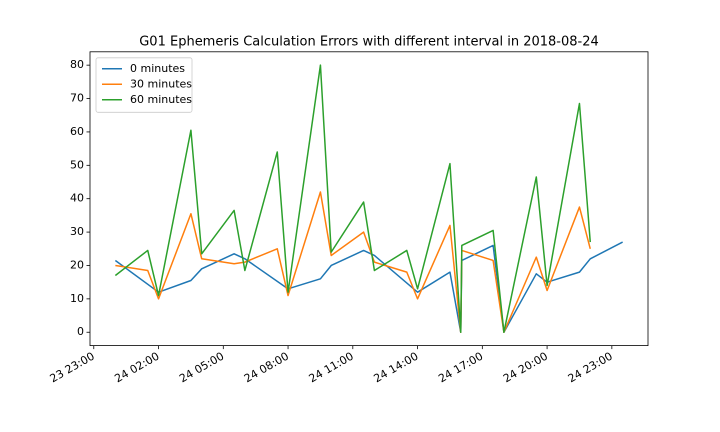  Describe the element at coordinates (77, 64) in the screenshot. I see `y-tick-label: 80` at that location.